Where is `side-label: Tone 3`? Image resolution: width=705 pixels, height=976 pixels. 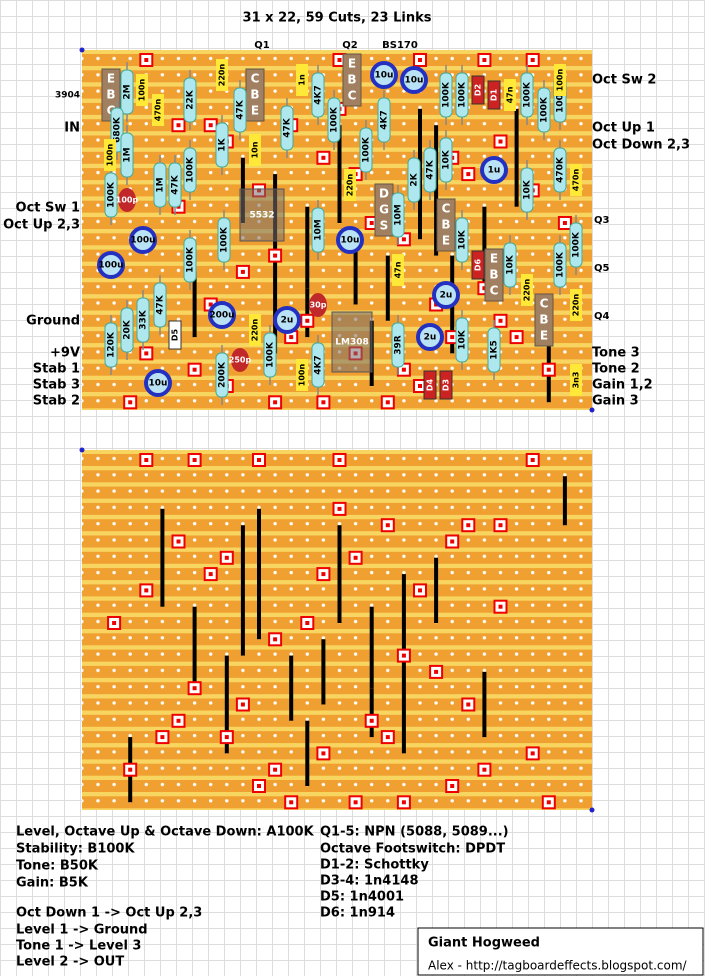 side-label: Tone 3 is located at coordinates (616, 353).